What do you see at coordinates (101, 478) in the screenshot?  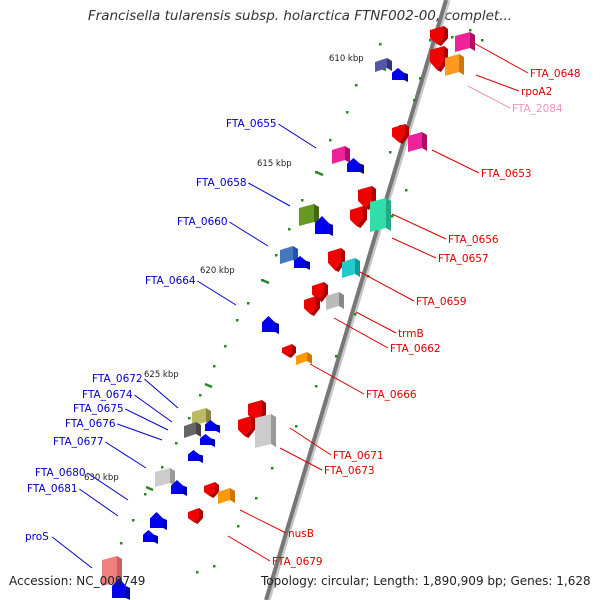 I see `kbp-tick-label: 630 kbp` at bounding box center [101, 478].